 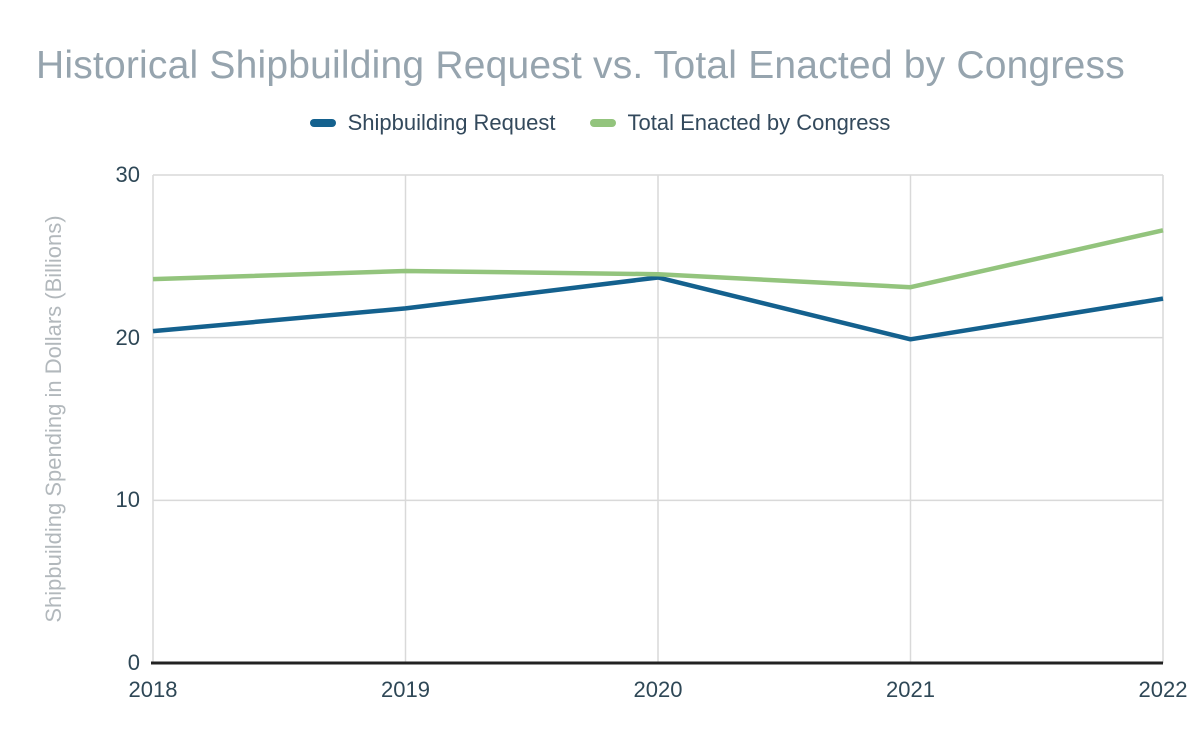 What do you see at coordinates (153, 689) in the screenshot?
I see `x-axis-label: 2018` at bounding box center [153, 689].